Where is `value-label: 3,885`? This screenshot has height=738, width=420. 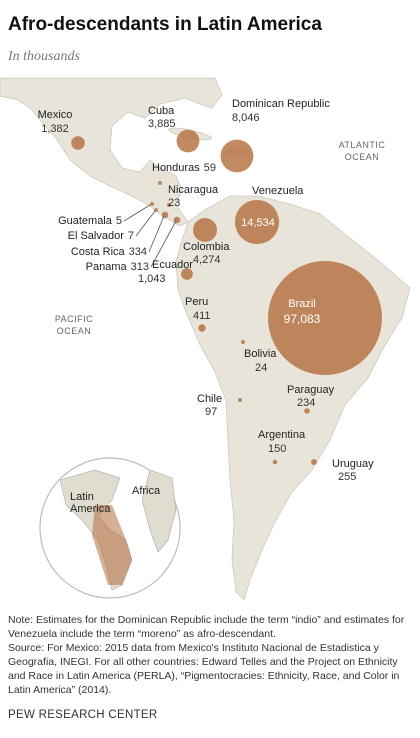
value-label: 3,885 is located at coordinates (162, 124).